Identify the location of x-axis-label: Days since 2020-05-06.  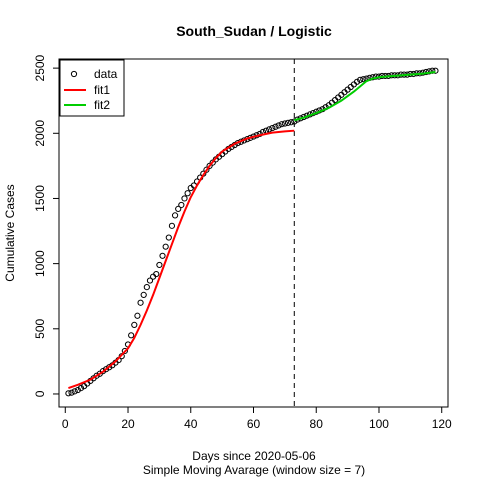
(254, 456).